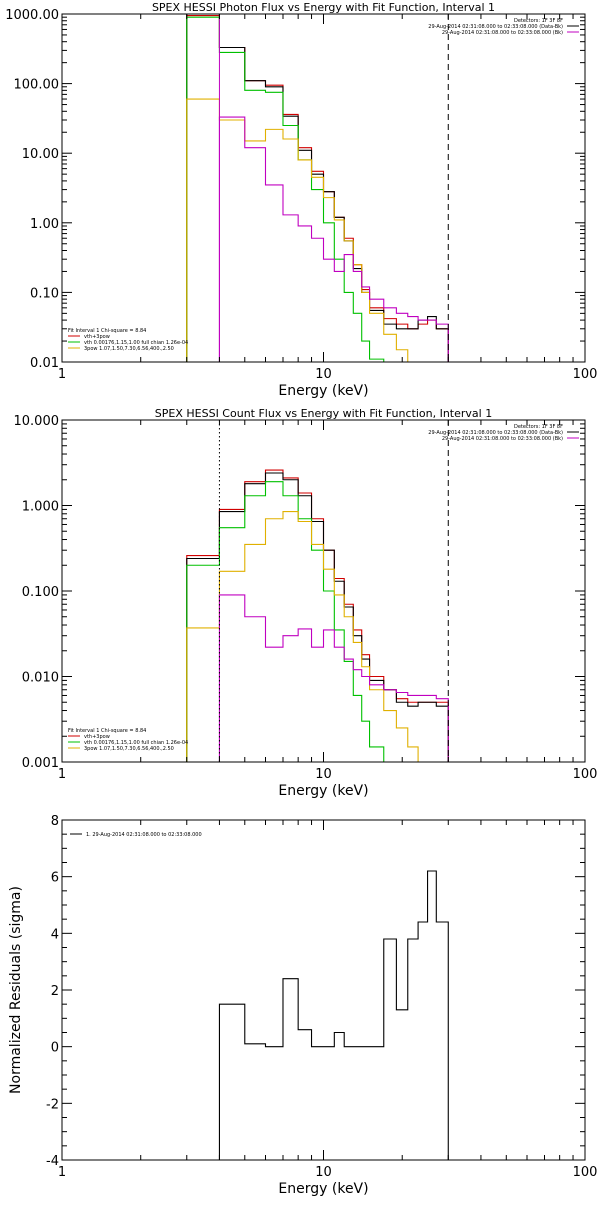  What do you see at coordinates (32, 15) in the screenshot?
I see `y-tick-label: 1000.00` at bounding box center [32, 15].